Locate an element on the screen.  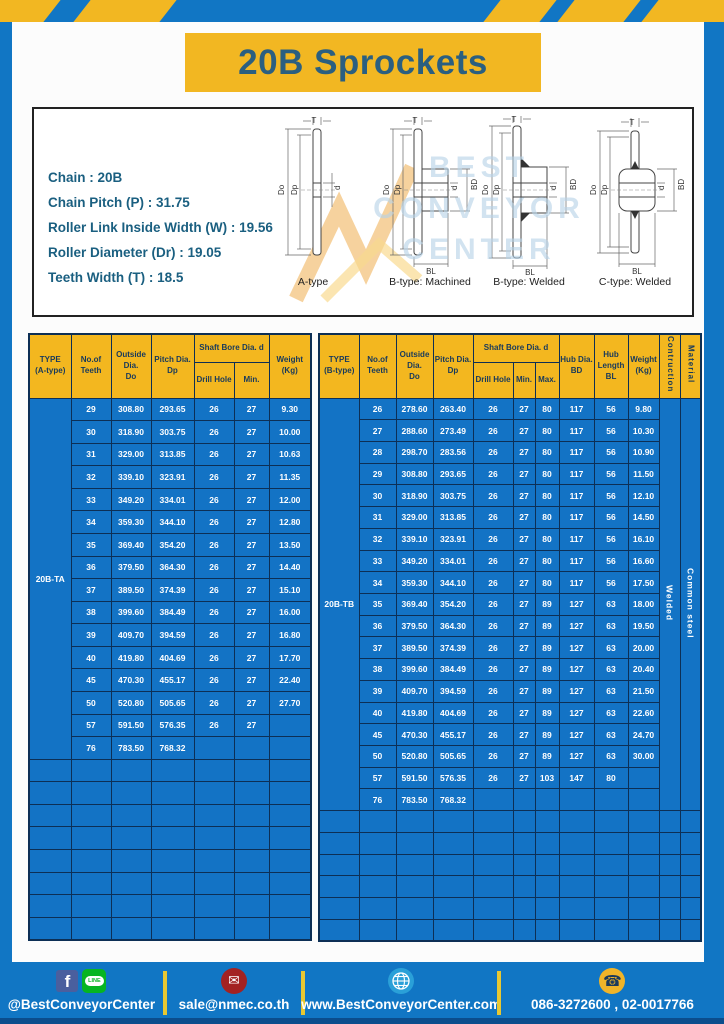
table-cell: 36 is located at coordinates (91, 567).